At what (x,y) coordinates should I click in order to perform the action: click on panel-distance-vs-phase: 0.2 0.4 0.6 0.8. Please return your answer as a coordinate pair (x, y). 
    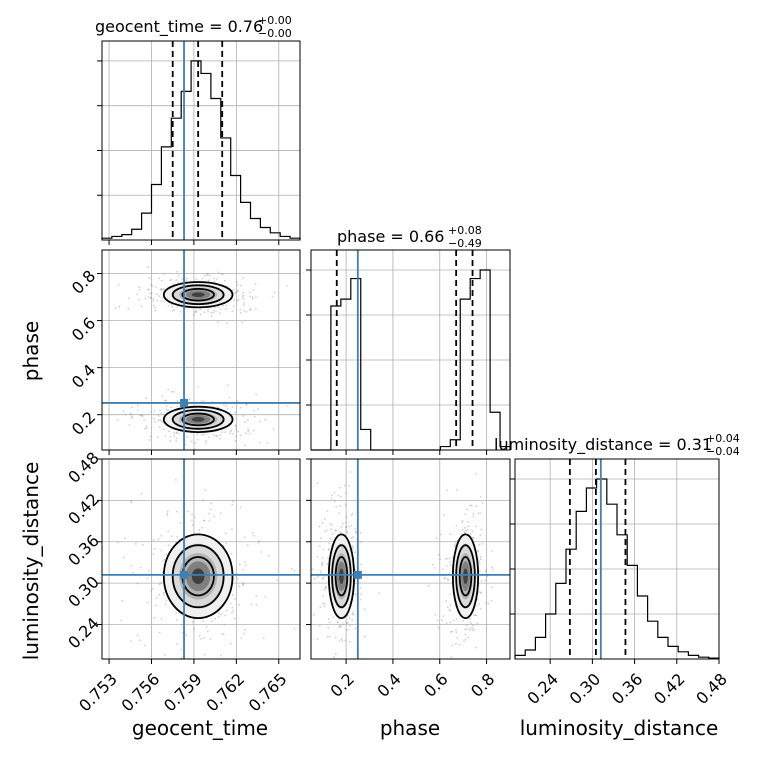
    Looking at the image, I should click on (408, 579).